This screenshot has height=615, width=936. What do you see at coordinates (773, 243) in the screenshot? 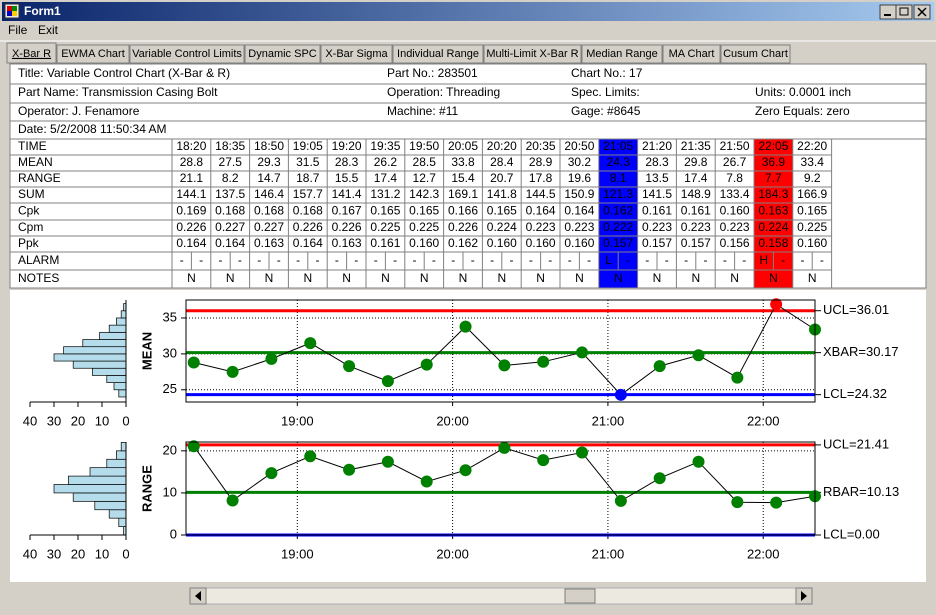
I see `table-cell: 0.158` at bounding box center [773, 243].